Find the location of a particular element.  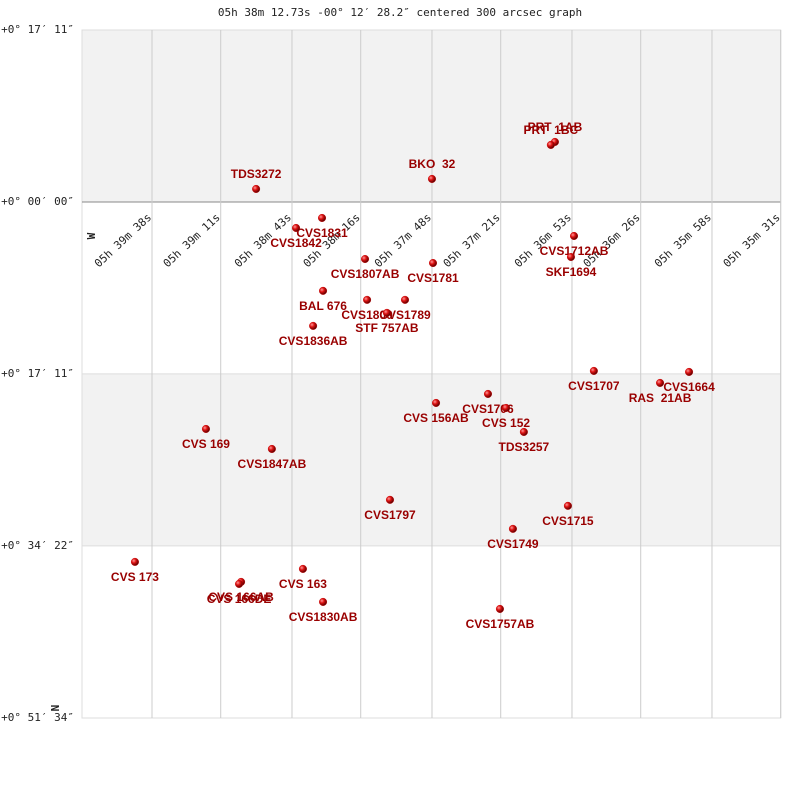

star-label: CVS1830AB is located at coordinates (323, 617).